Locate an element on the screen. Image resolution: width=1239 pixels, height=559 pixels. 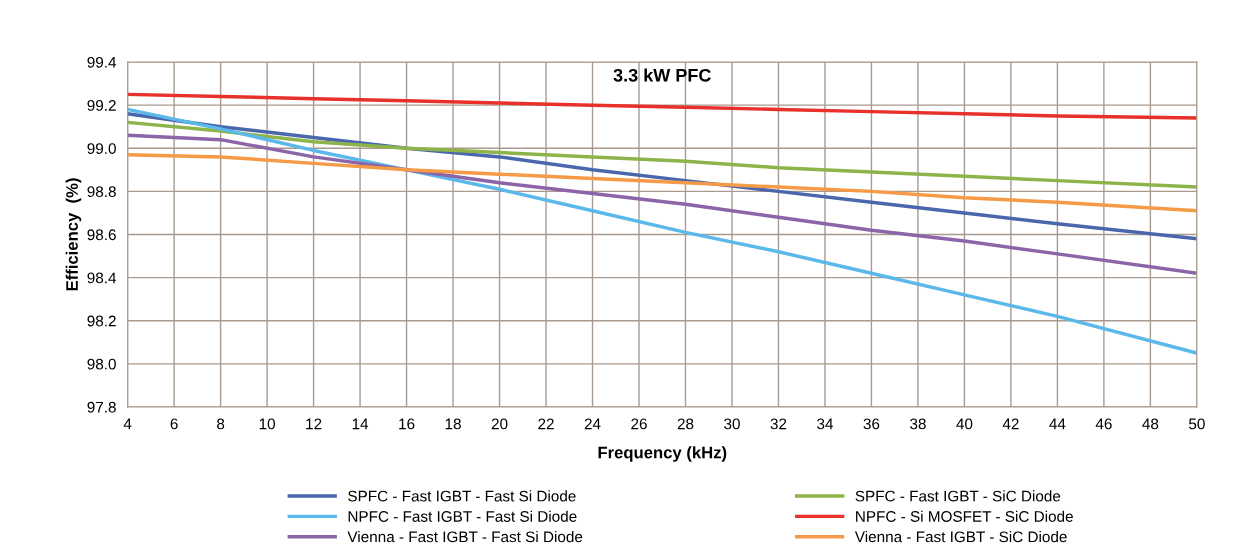
y-tick-label: 98.8 is located at coordinates (101, 192).